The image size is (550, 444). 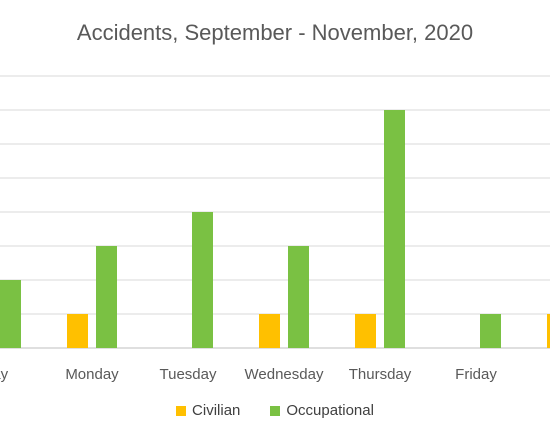 What do you see at coordinates (380, 374) in the screenshot?
I see `x-tick-label-thursday: Thursday` at bounding box center [380, 374].